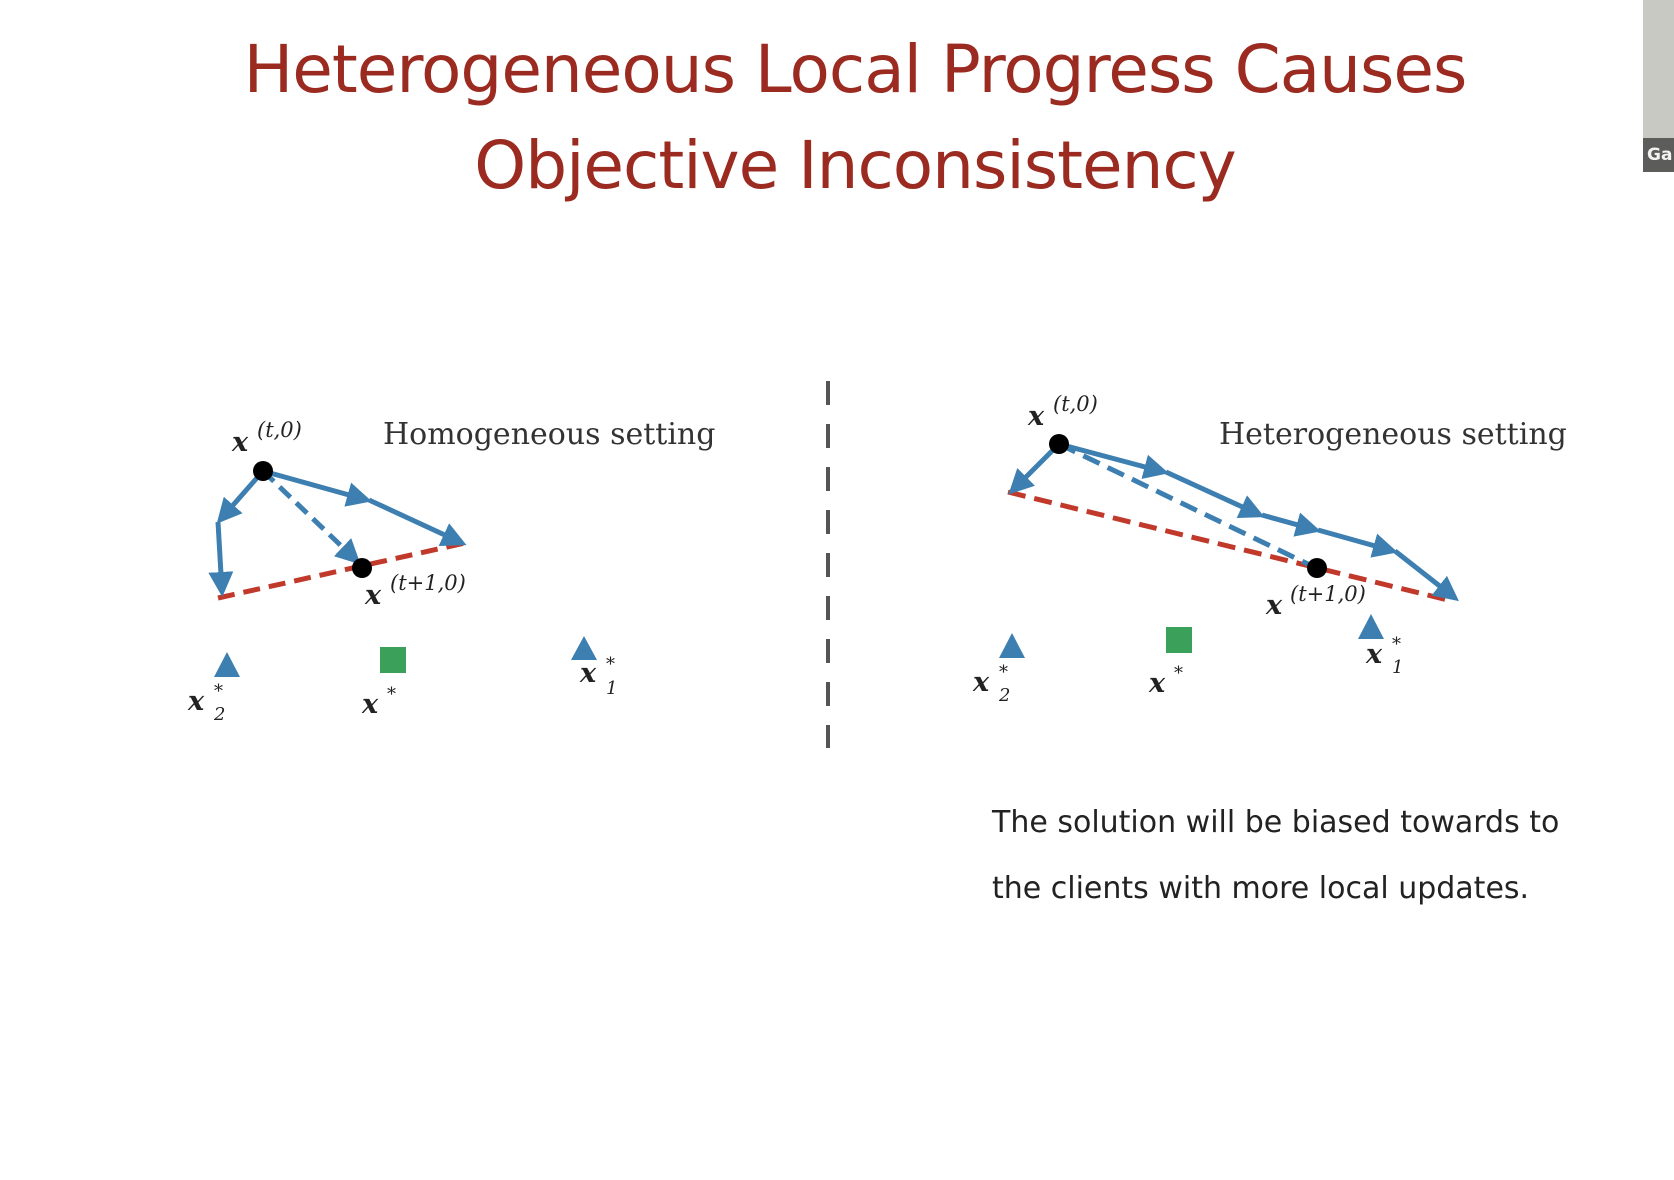  I want to click on left-end-point, so click(362, 568).